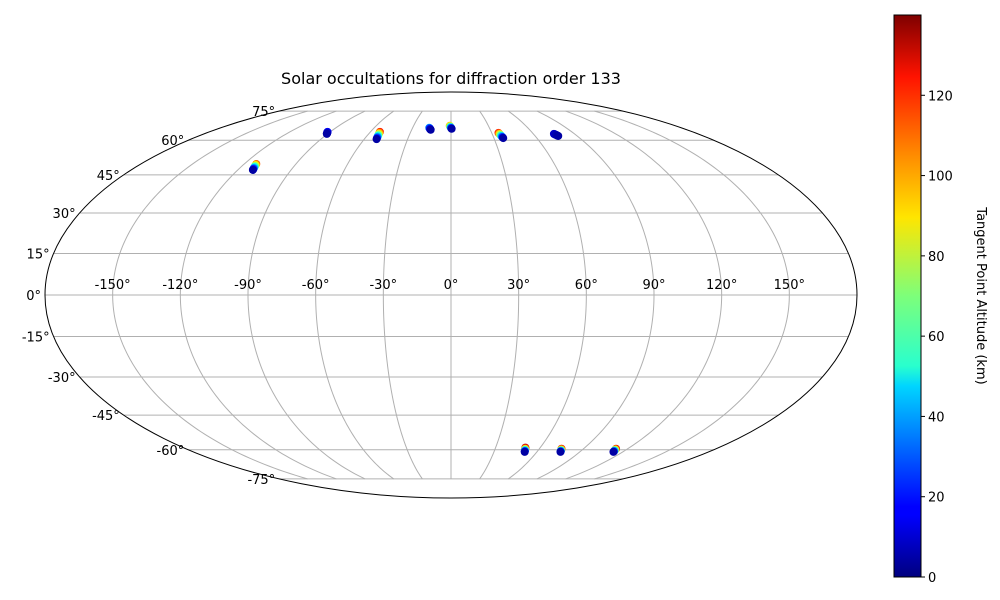 The image size is (1000, 600). I want to click on colorbar-ticks: 0 20 40 60 80 100 120, so click(937, 337).